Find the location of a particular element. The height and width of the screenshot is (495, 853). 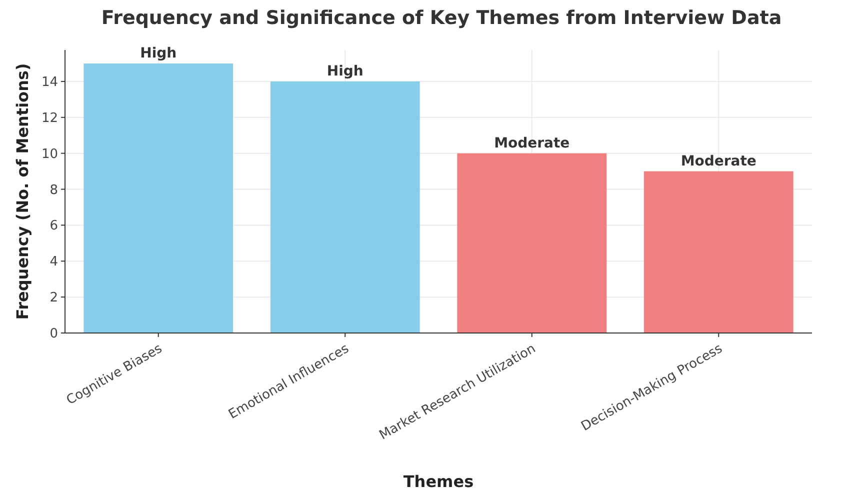

chart-title: Frequency and Significance of Key Themes from Interview Data is located at coordinates (441, 18).